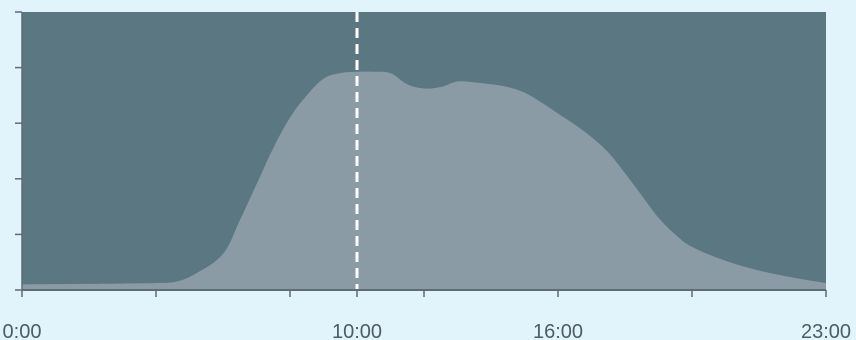 The height and width of the screenshot is (340, 856). Describe the element at coordinates (558, 330) in the screenshot. I see `x-tick-label: 16:00` at that location.